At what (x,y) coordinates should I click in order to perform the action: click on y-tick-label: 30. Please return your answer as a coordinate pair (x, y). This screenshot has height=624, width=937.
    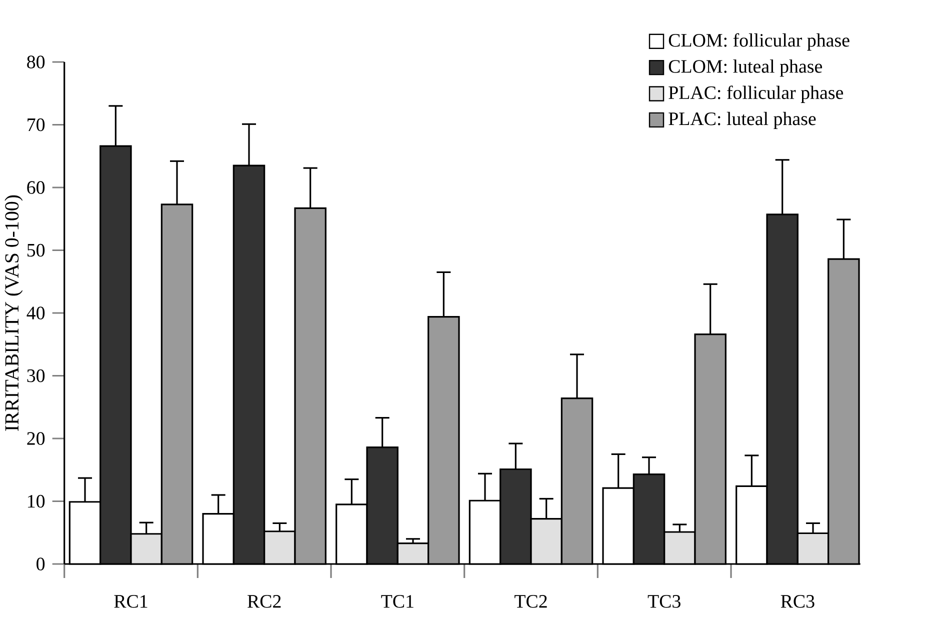
    Looking at the image, I should click on (36, 375).